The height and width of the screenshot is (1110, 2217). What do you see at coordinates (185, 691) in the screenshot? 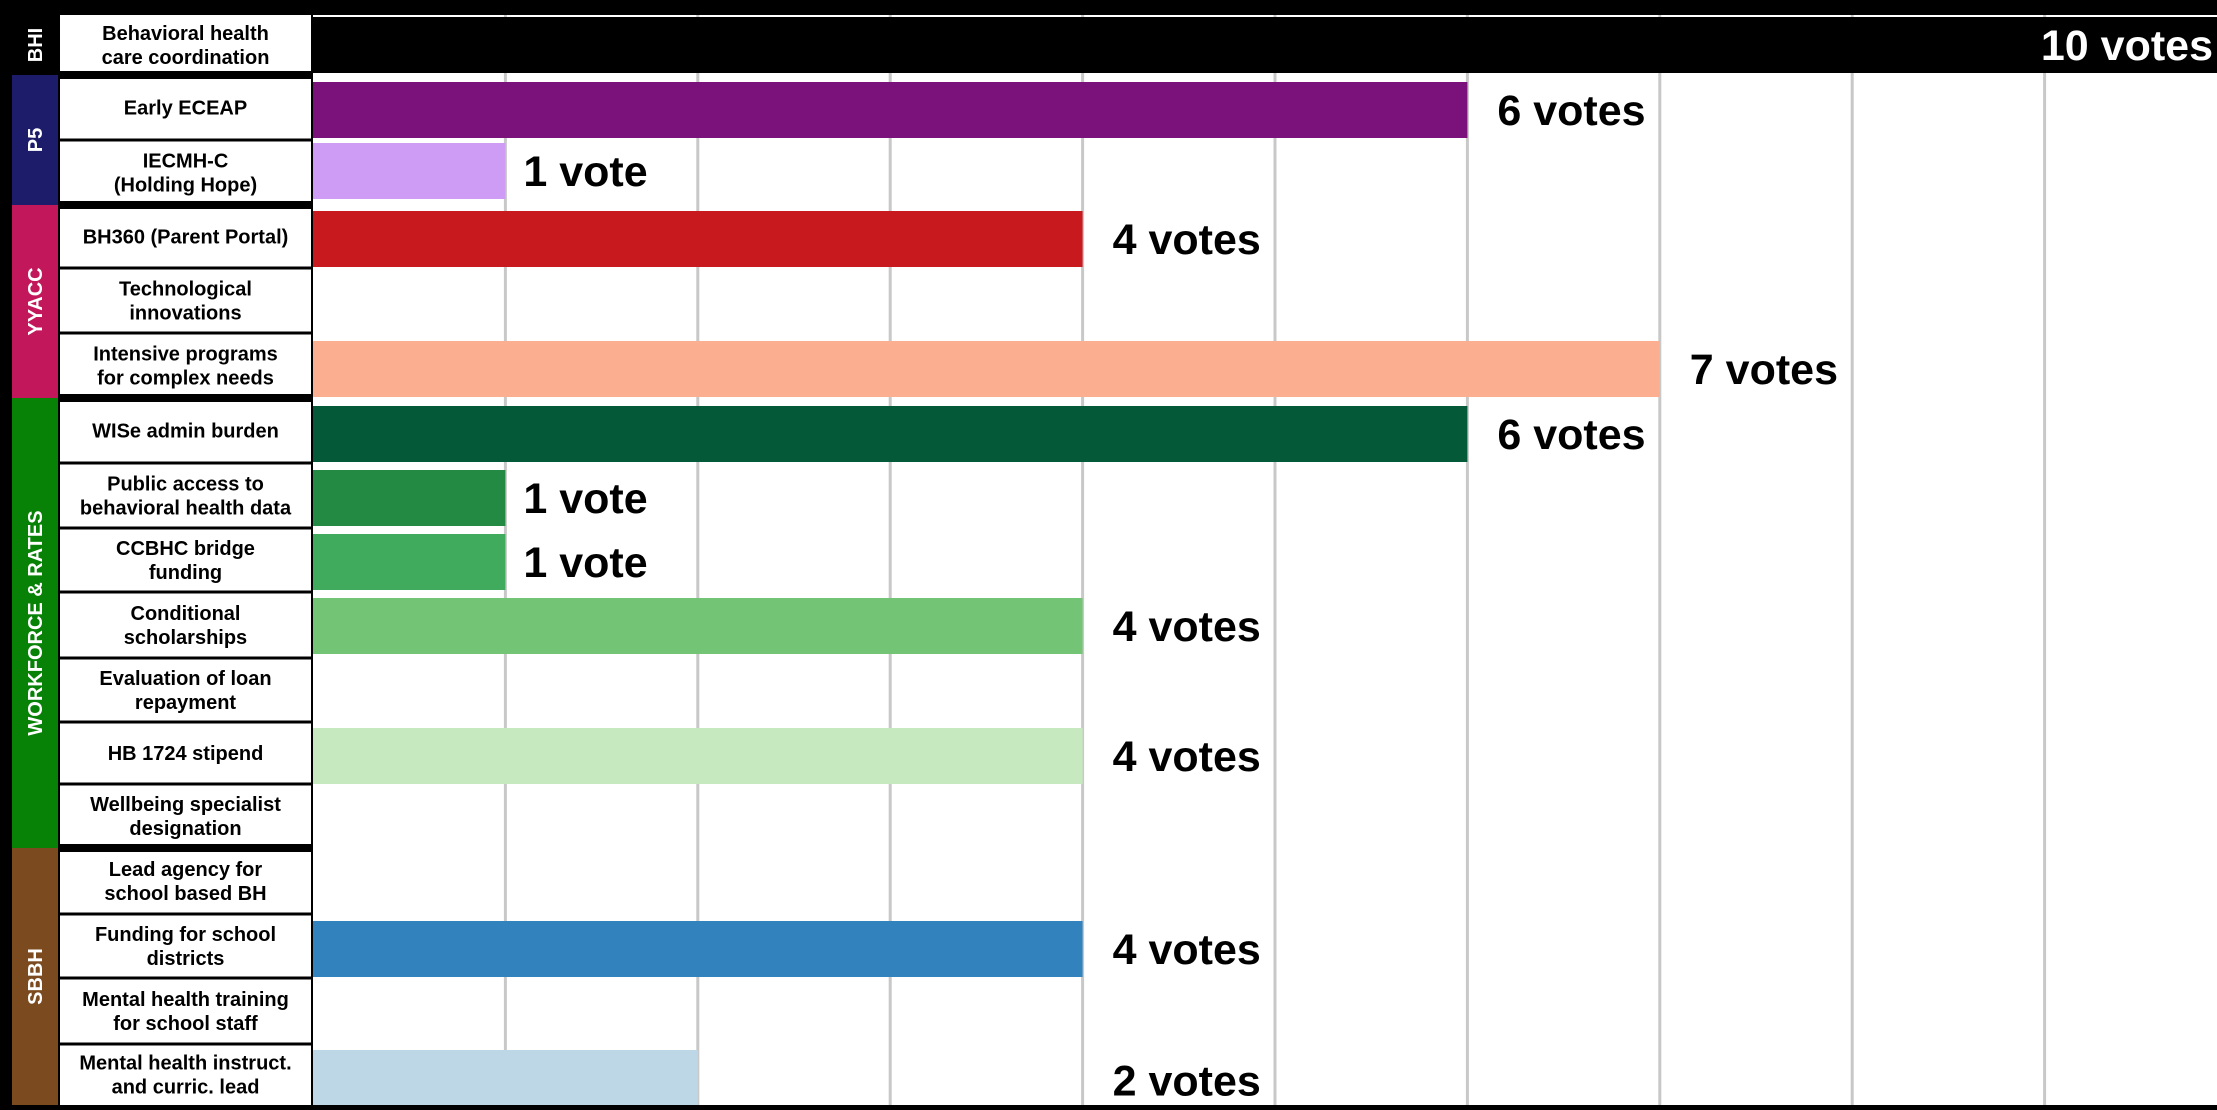
I see `category-label: Evaluation of loan repayment` at bounding box center [185, 691].